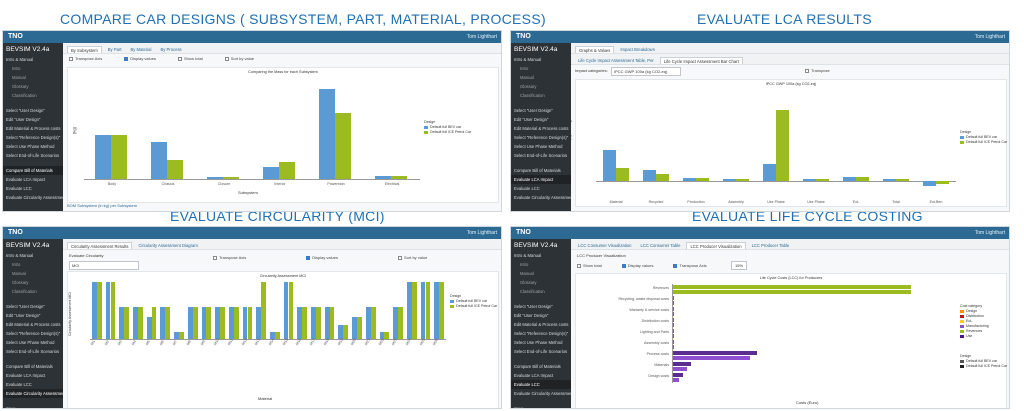 The width and height of the screenshot is (1024, 411). Describe the element at coordinates (33, 155) in the screenshot. I see `sidebar-item: Select End-of-Life Scenarios` at that location.